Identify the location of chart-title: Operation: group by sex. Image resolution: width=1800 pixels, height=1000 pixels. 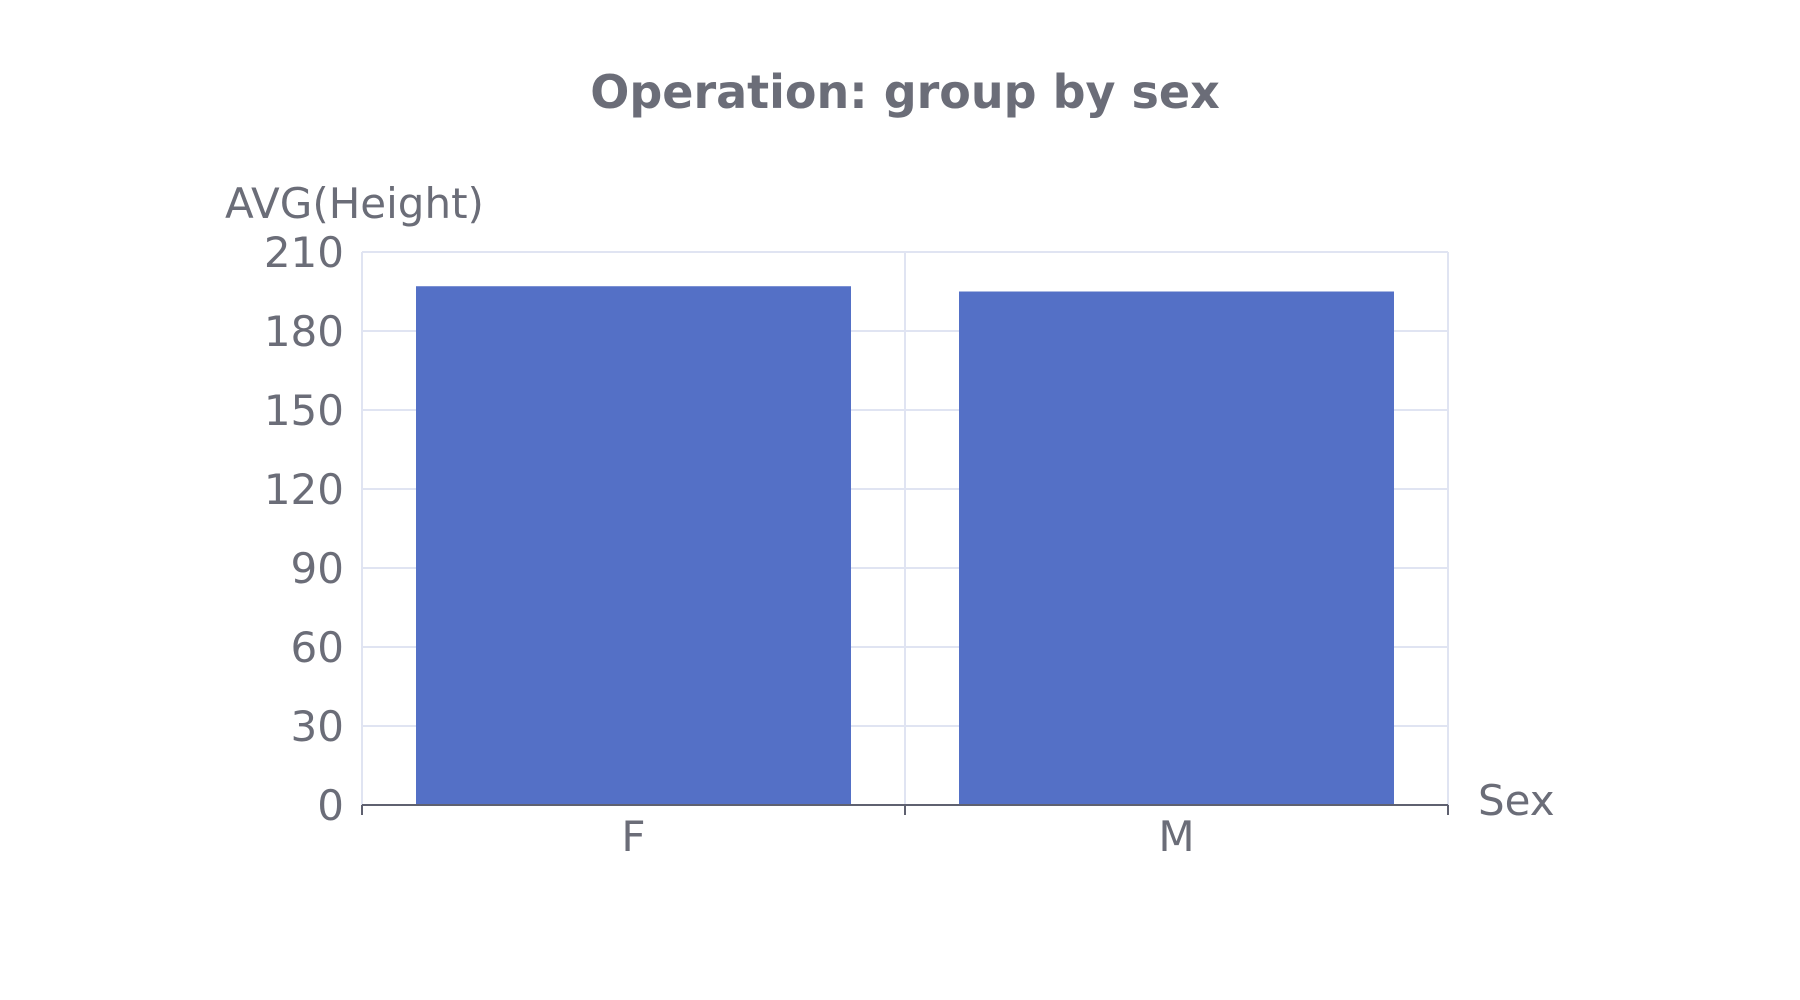
(905, 92).